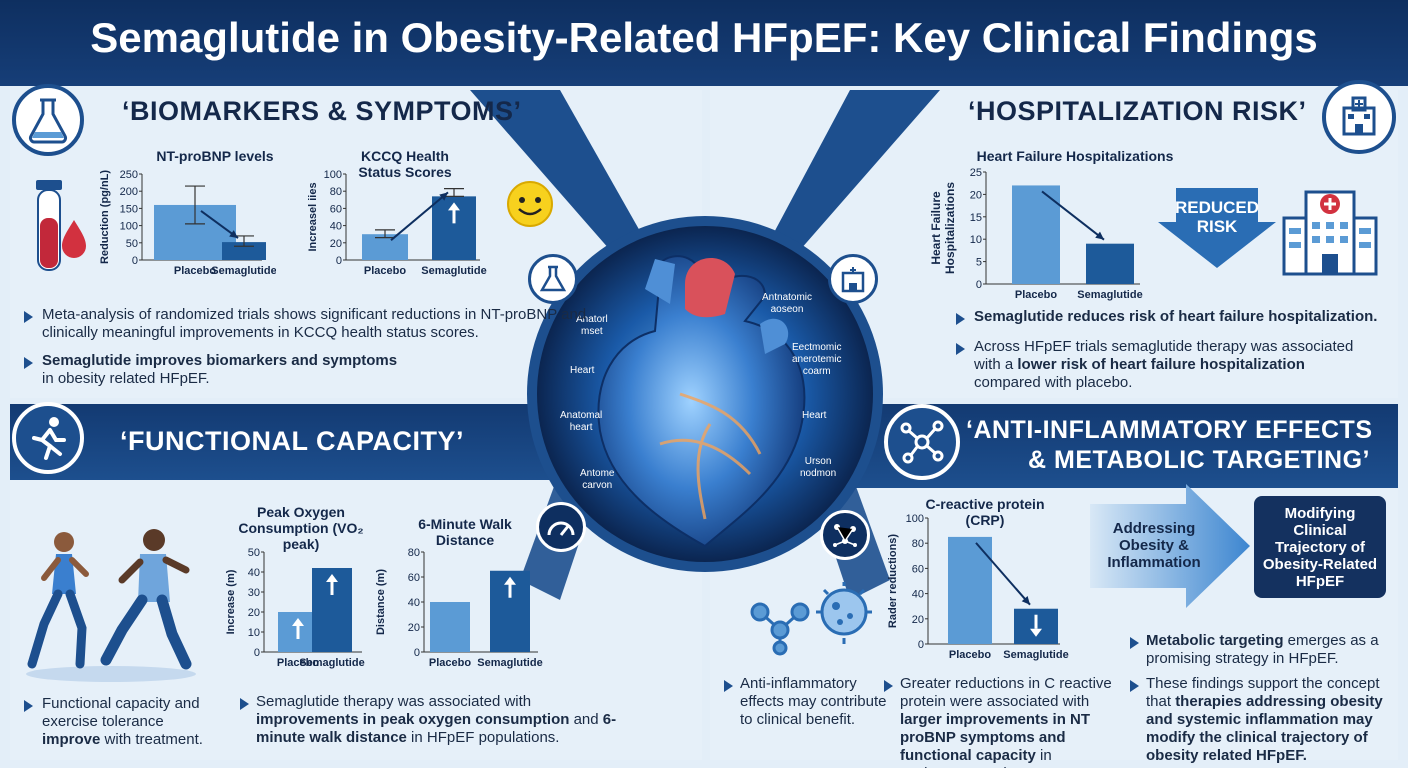 The image size is (1408, 768). What do you see at coordinates (1359, 117) in the screenshot?
I see `hospital-icon` at bounding box center [1359, 117].